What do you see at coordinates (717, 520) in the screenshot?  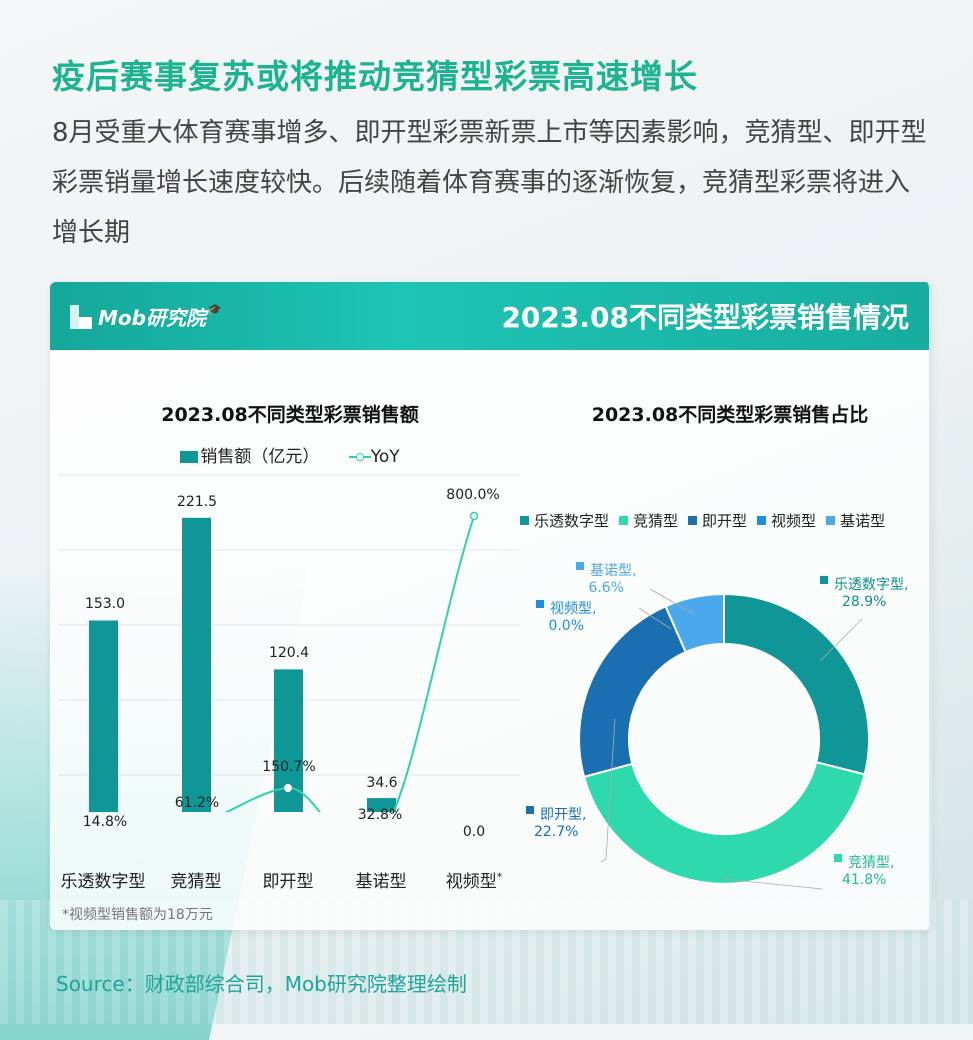 I see `legend-item-jikai: 即开型` at bounding box center [717, 520].